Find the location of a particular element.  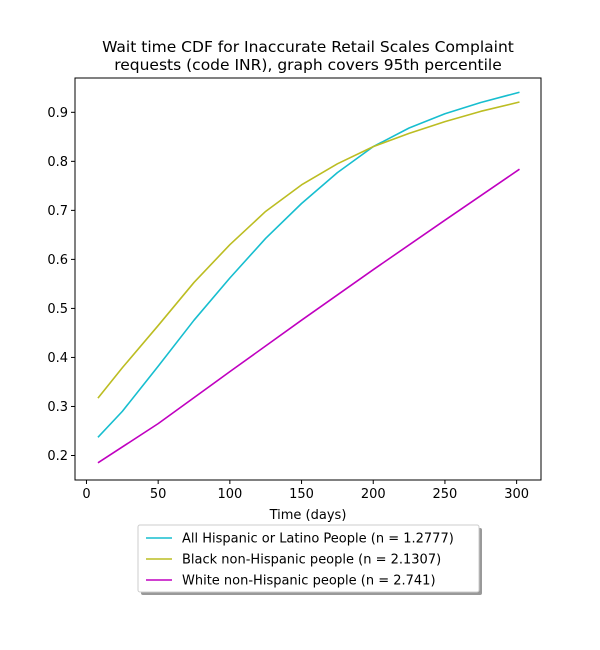

legend-label-2: White non-Hispanic people (n = 2.741) is located at coordinates (309, 581).